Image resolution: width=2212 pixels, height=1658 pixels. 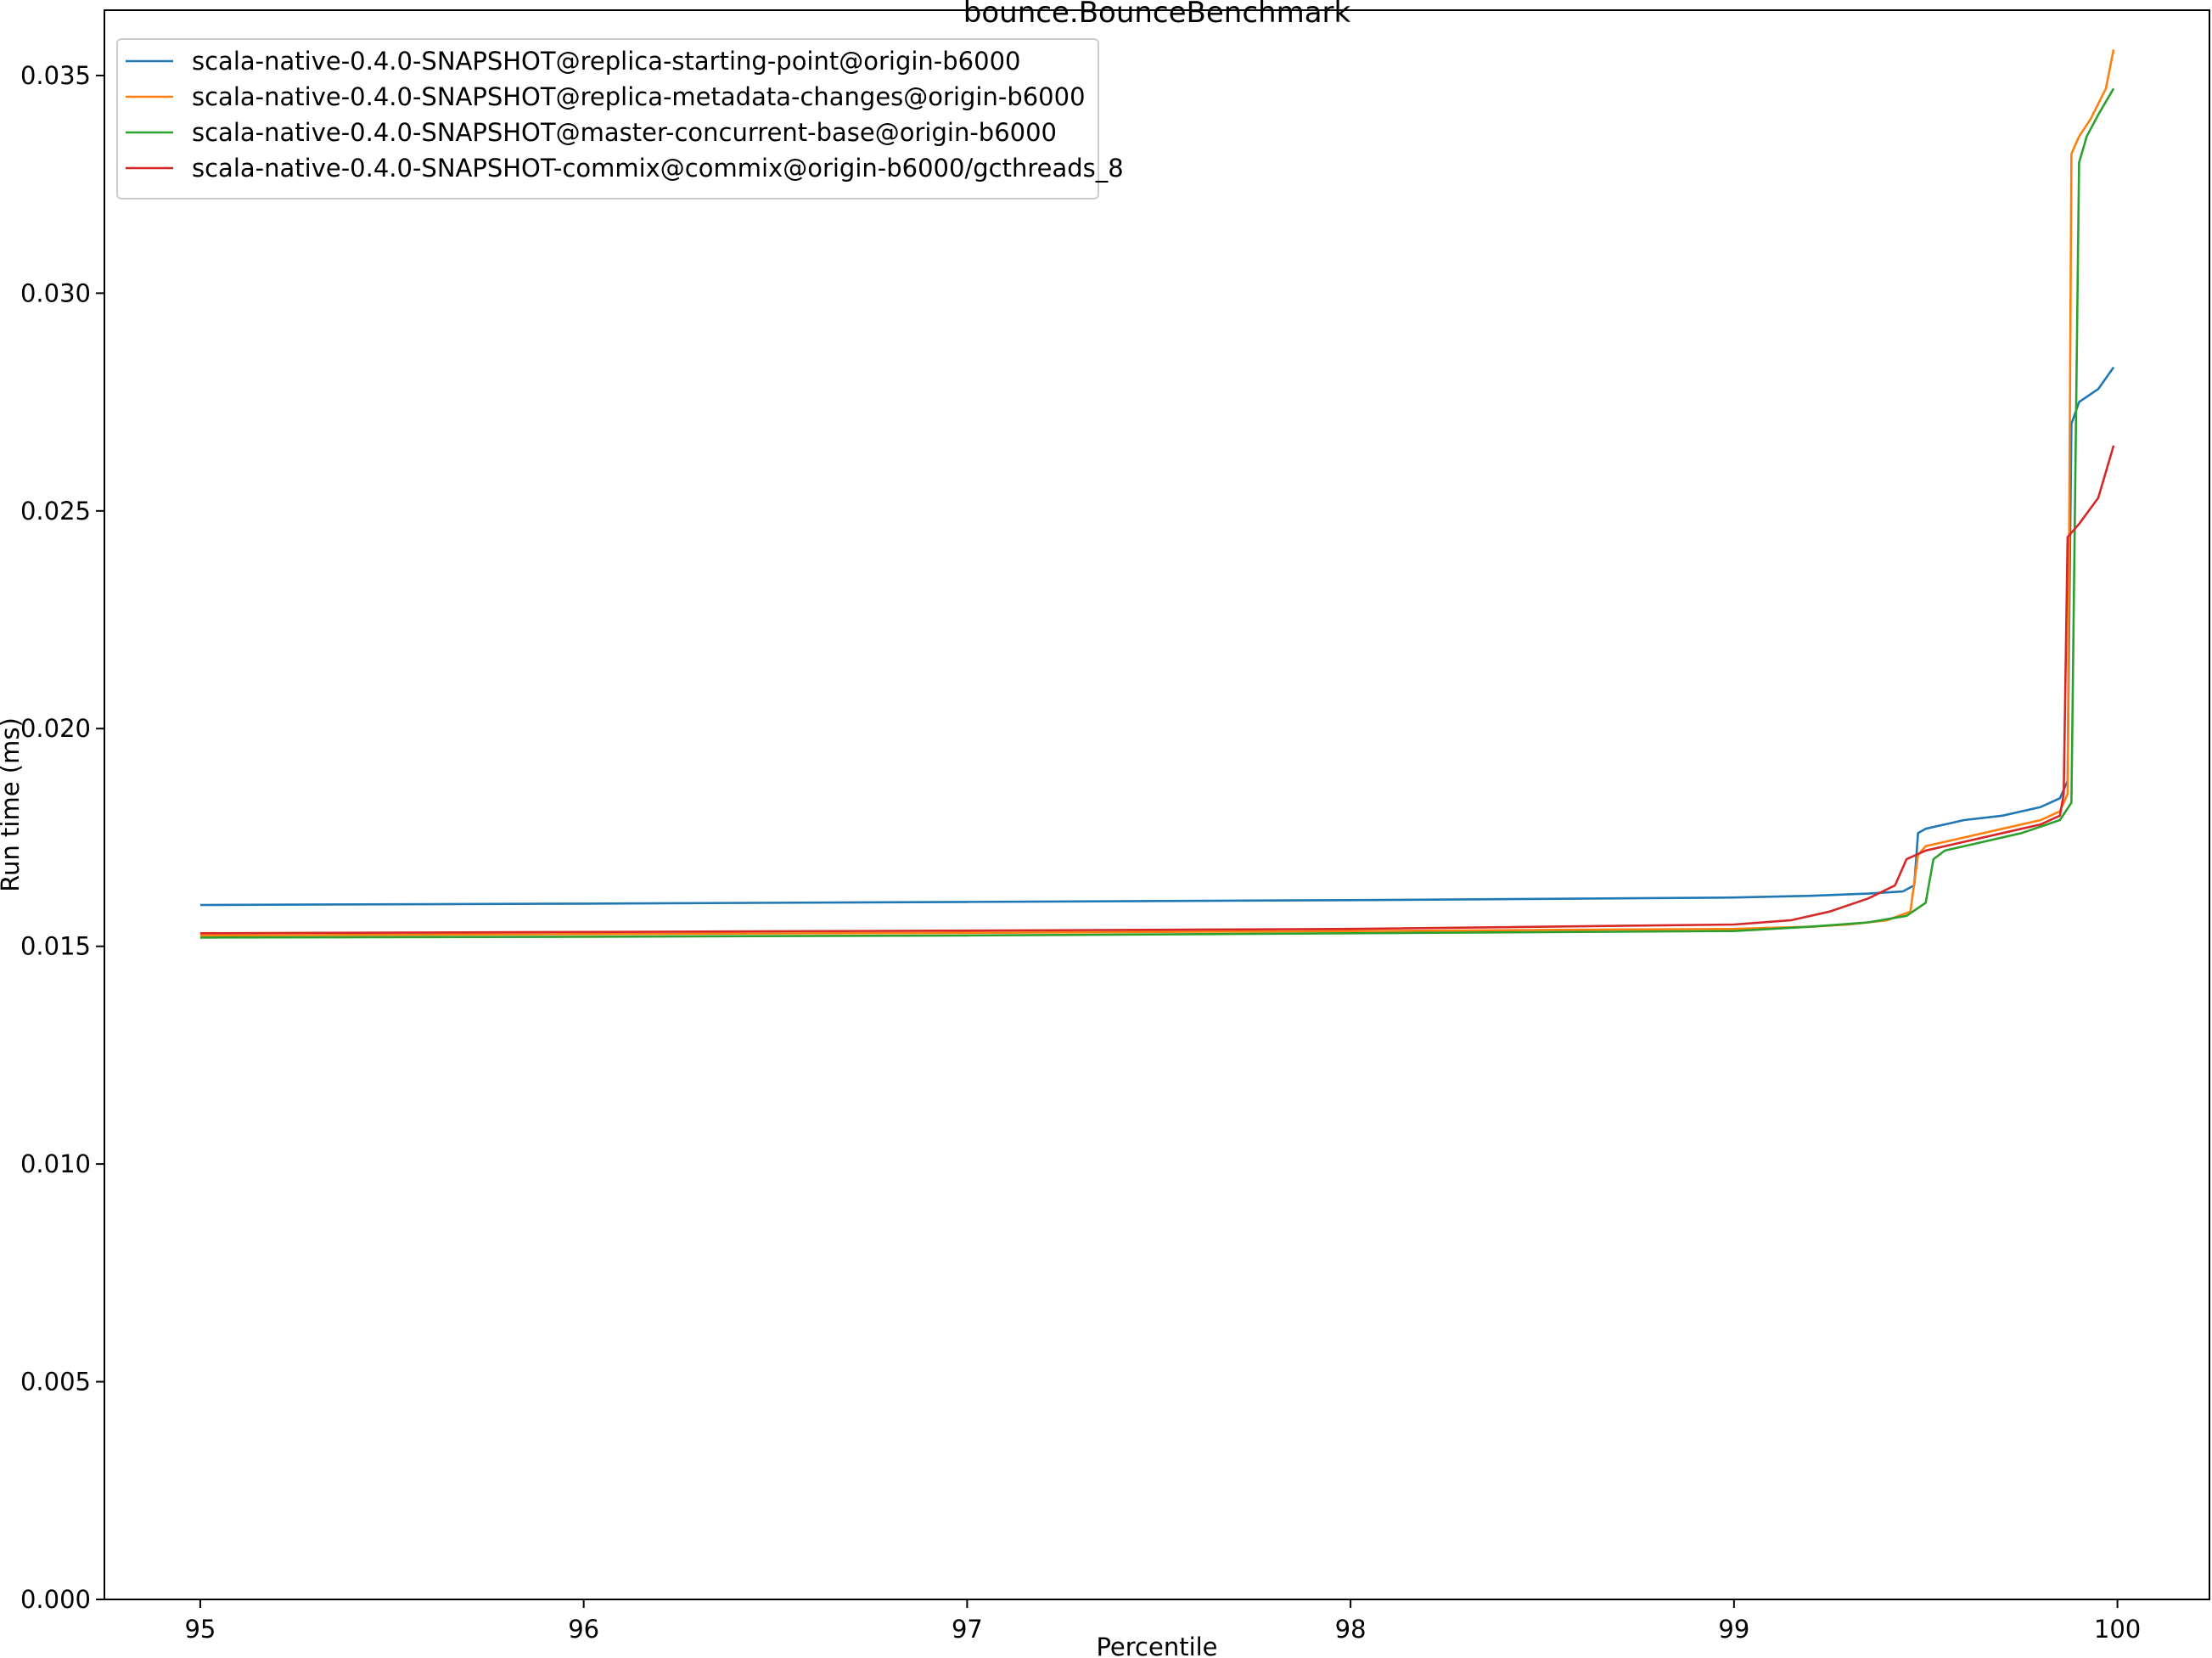 I want to click on y-tick-label: 0.000, so click(x=55, y=1600).